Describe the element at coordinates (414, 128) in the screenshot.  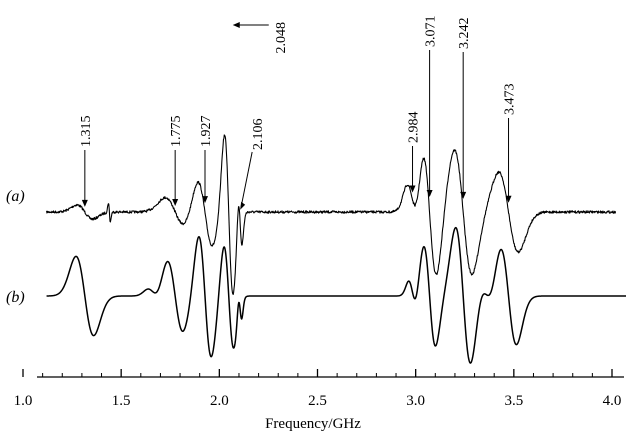
I see `annotation-label: 2.984` at that location.